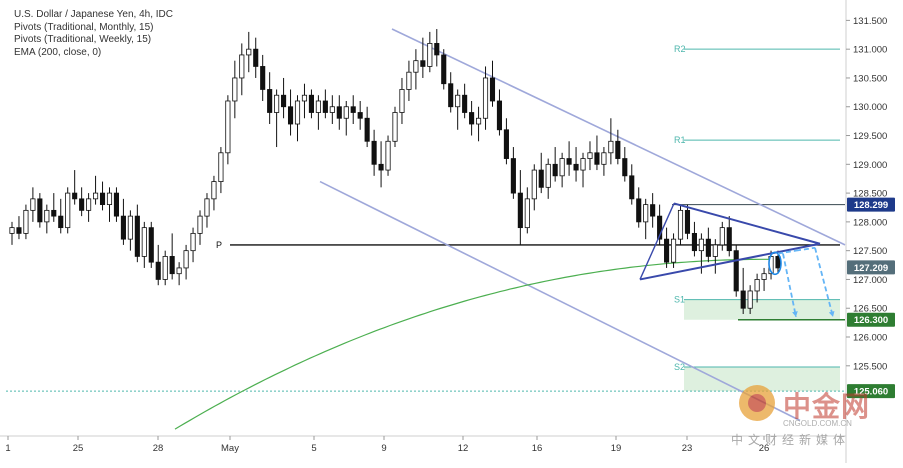 The image size is (903, 468). Describe the element at coordinates (657, 241) in the screenshot. I see `triangle-left-line` at that location.